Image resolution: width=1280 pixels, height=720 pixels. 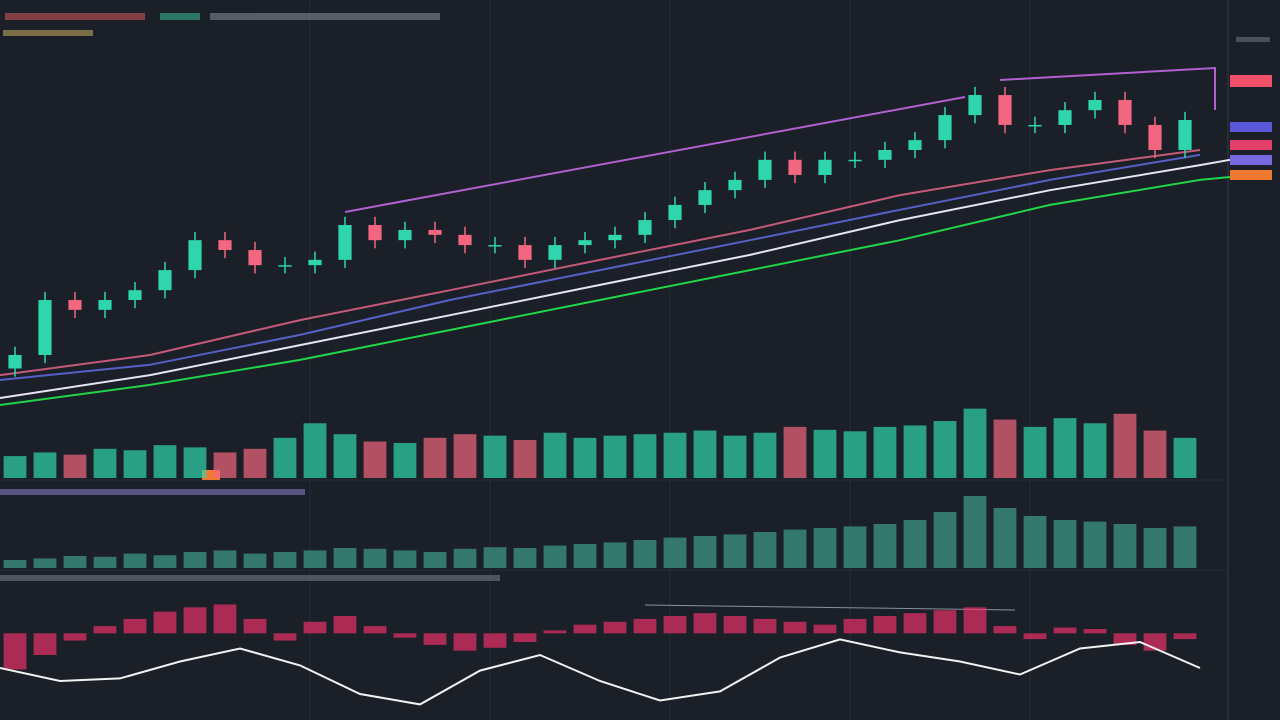 I want to click on annotation-line, so click(x=830, y=607).